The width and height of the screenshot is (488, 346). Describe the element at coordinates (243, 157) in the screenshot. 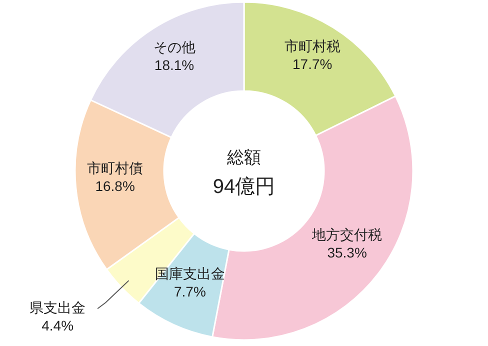

I see `text: 総額` at that location.